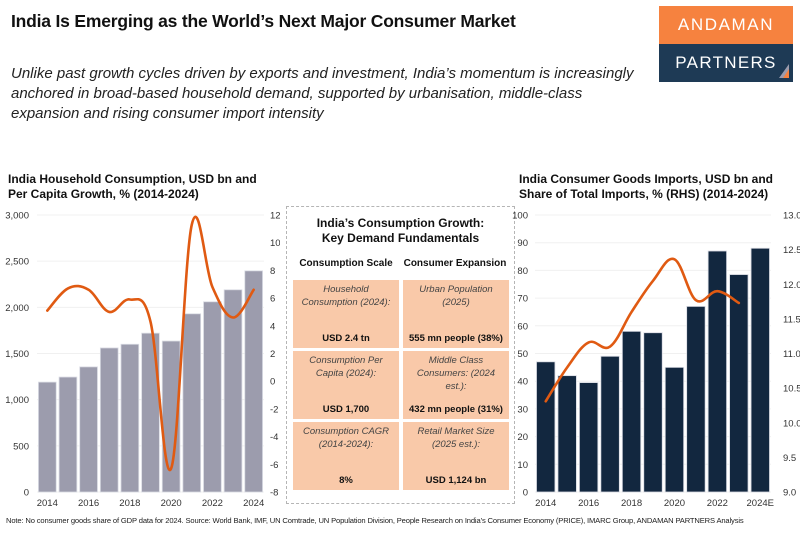 This screenshot has height=533, width=800. I want to click on y-tick-label: 60, so click(522, 326).